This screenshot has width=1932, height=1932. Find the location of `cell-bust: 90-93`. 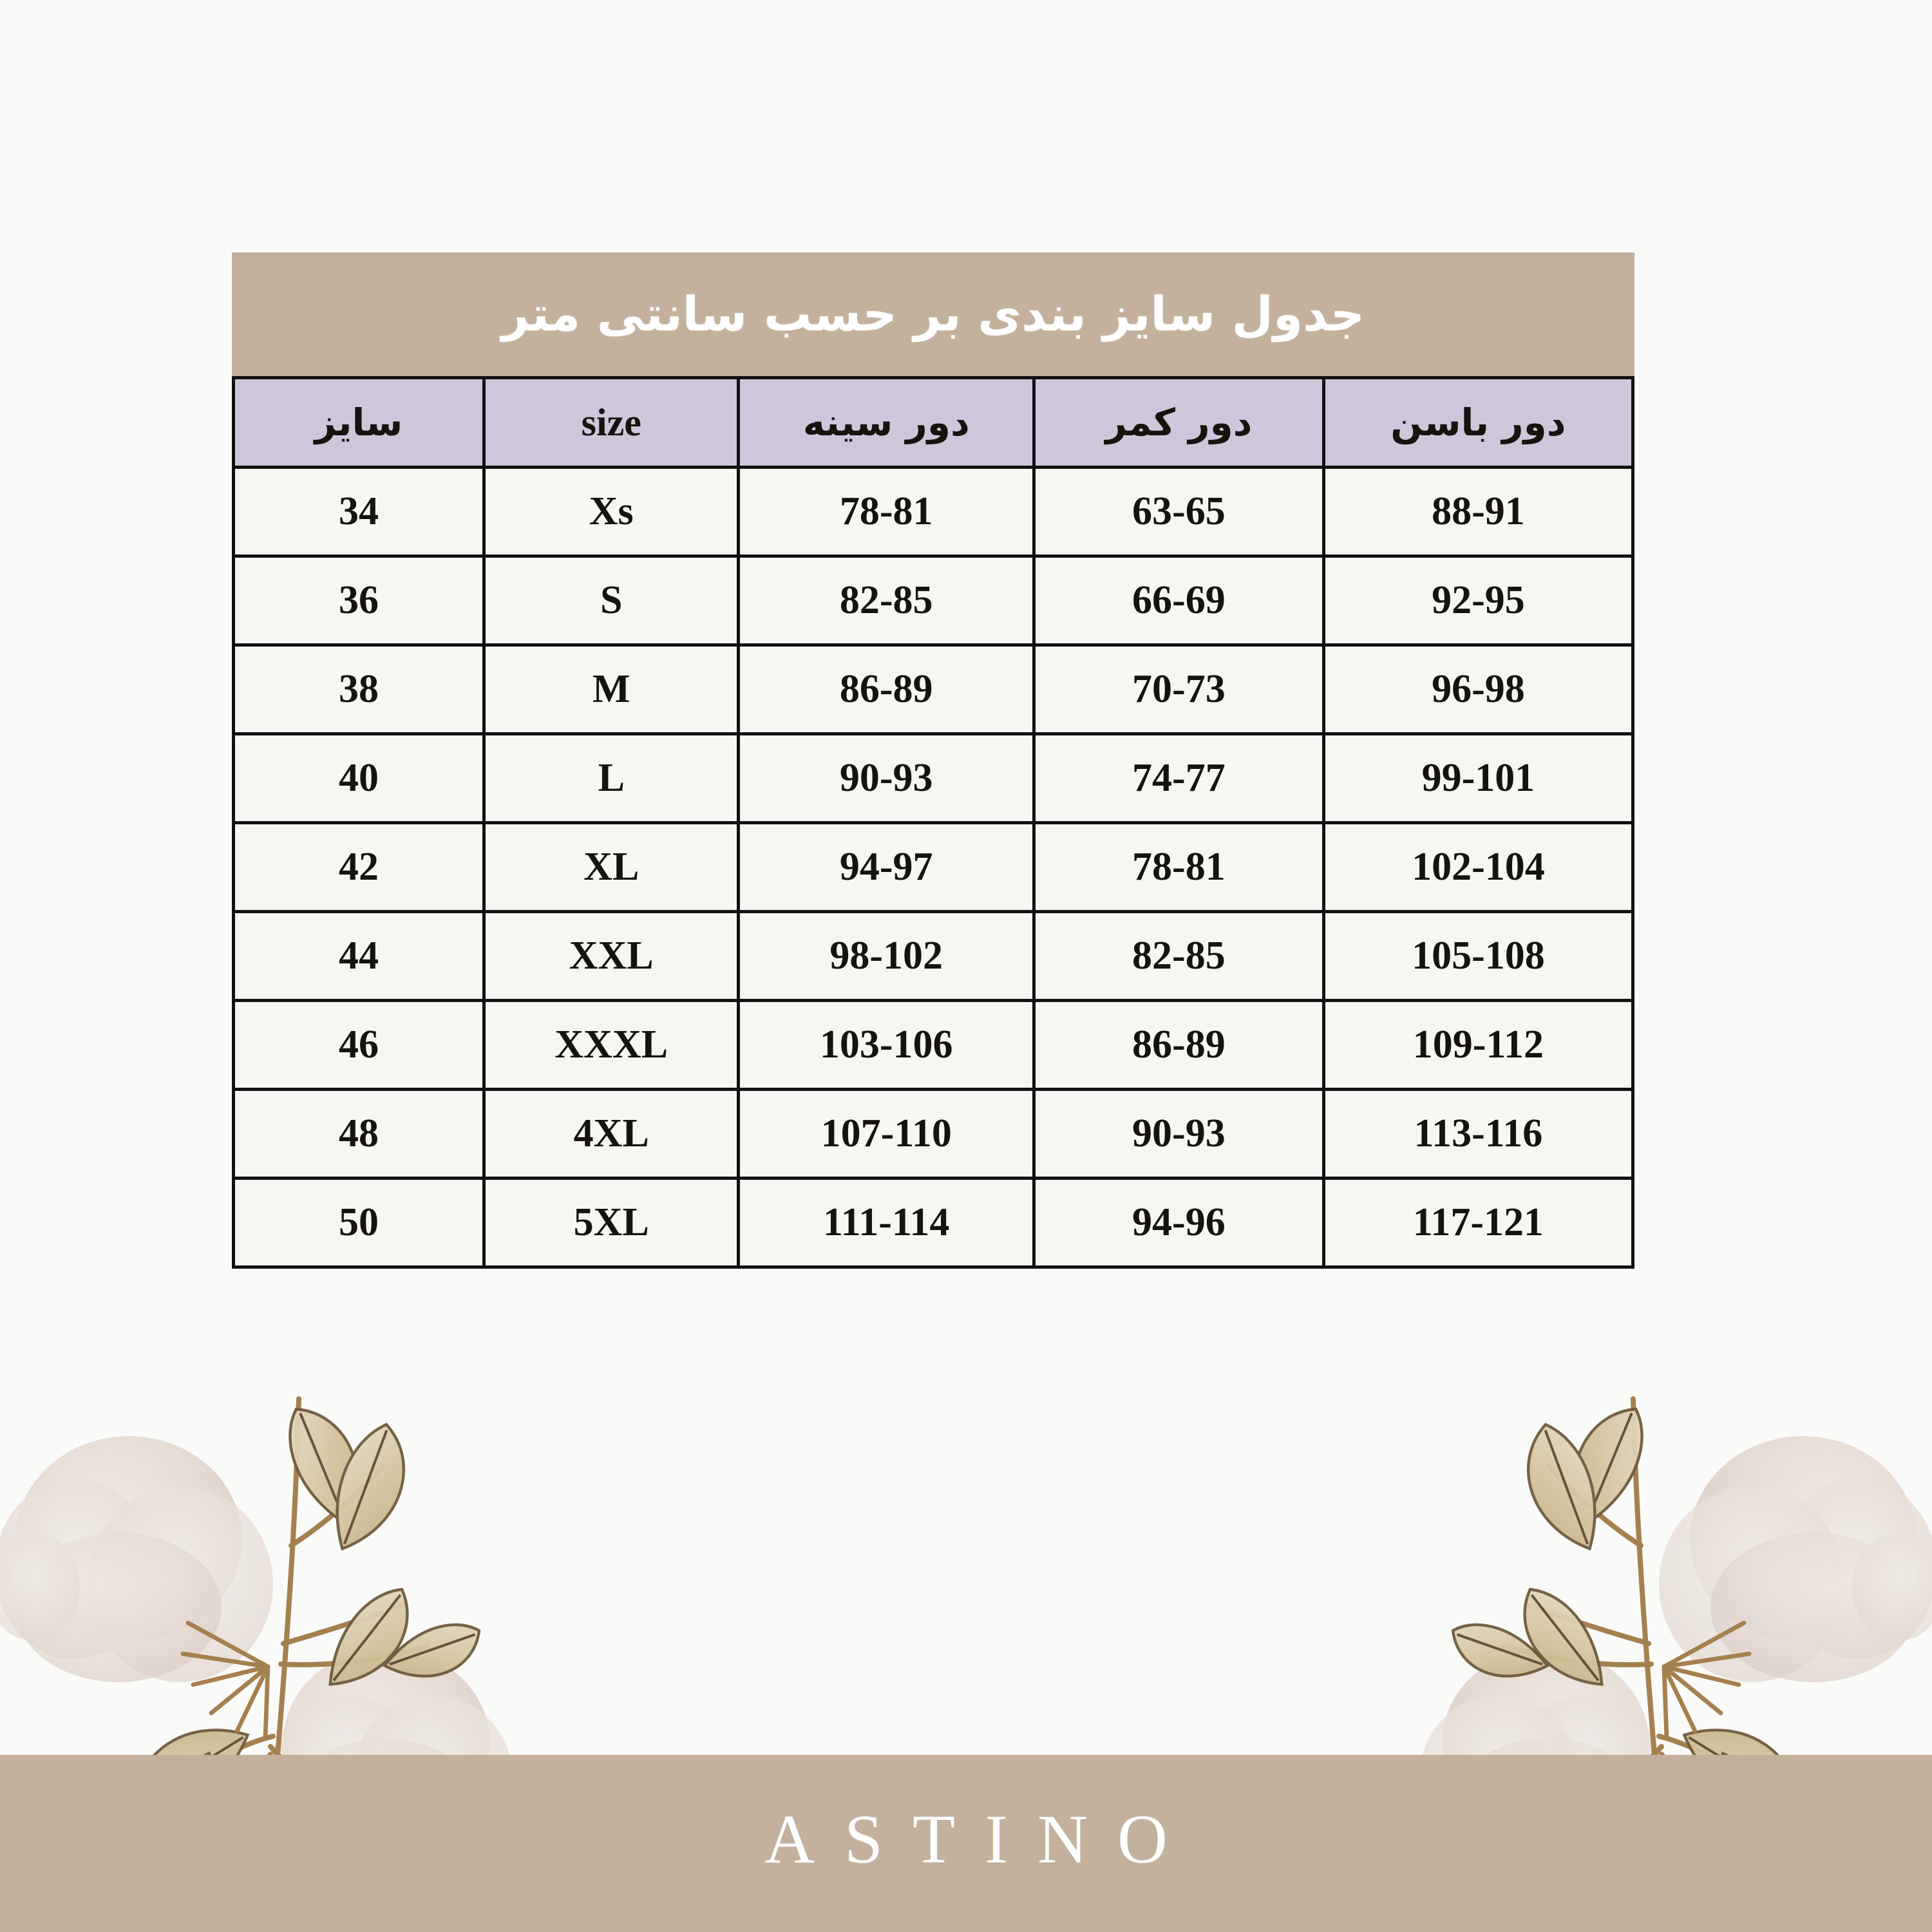

cell-bust: 90-93 is located at coordinates (886, 778).